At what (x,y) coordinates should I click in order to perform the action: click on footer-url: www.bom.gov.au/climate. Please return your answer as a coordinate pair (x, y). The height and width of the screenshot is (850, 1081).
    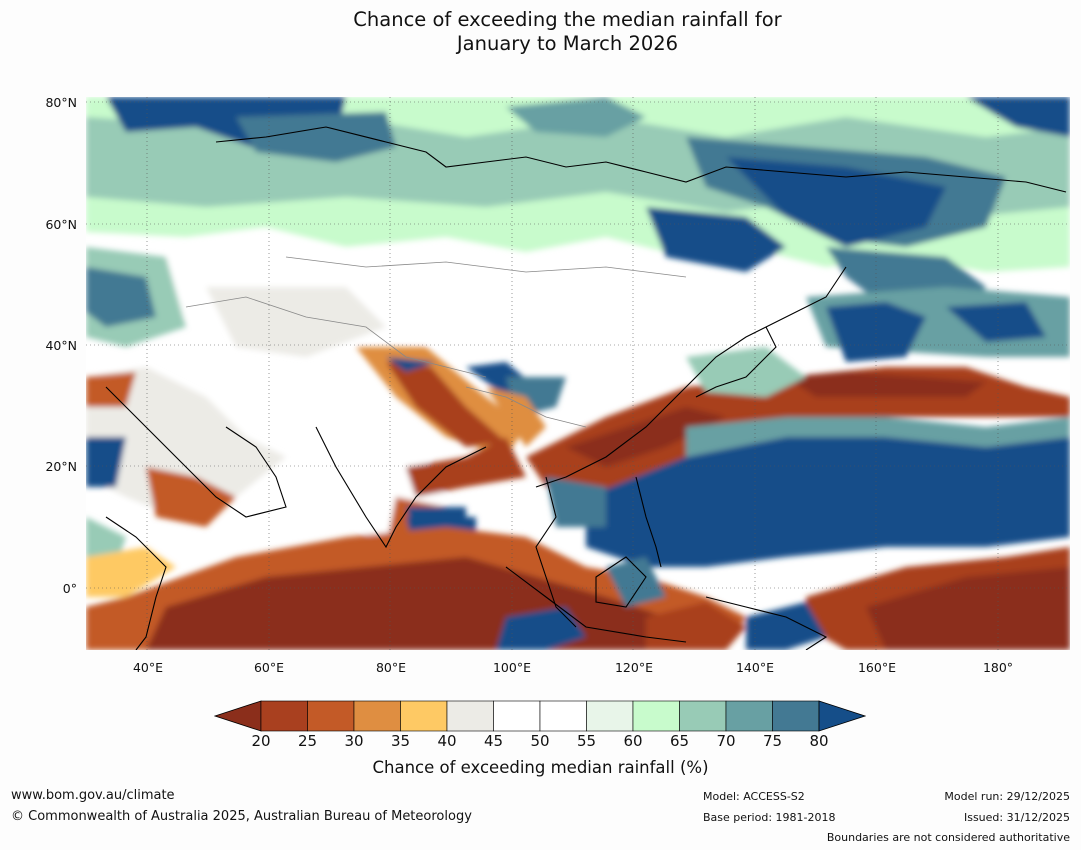
    Looking at the image, I should click on (93, 795).